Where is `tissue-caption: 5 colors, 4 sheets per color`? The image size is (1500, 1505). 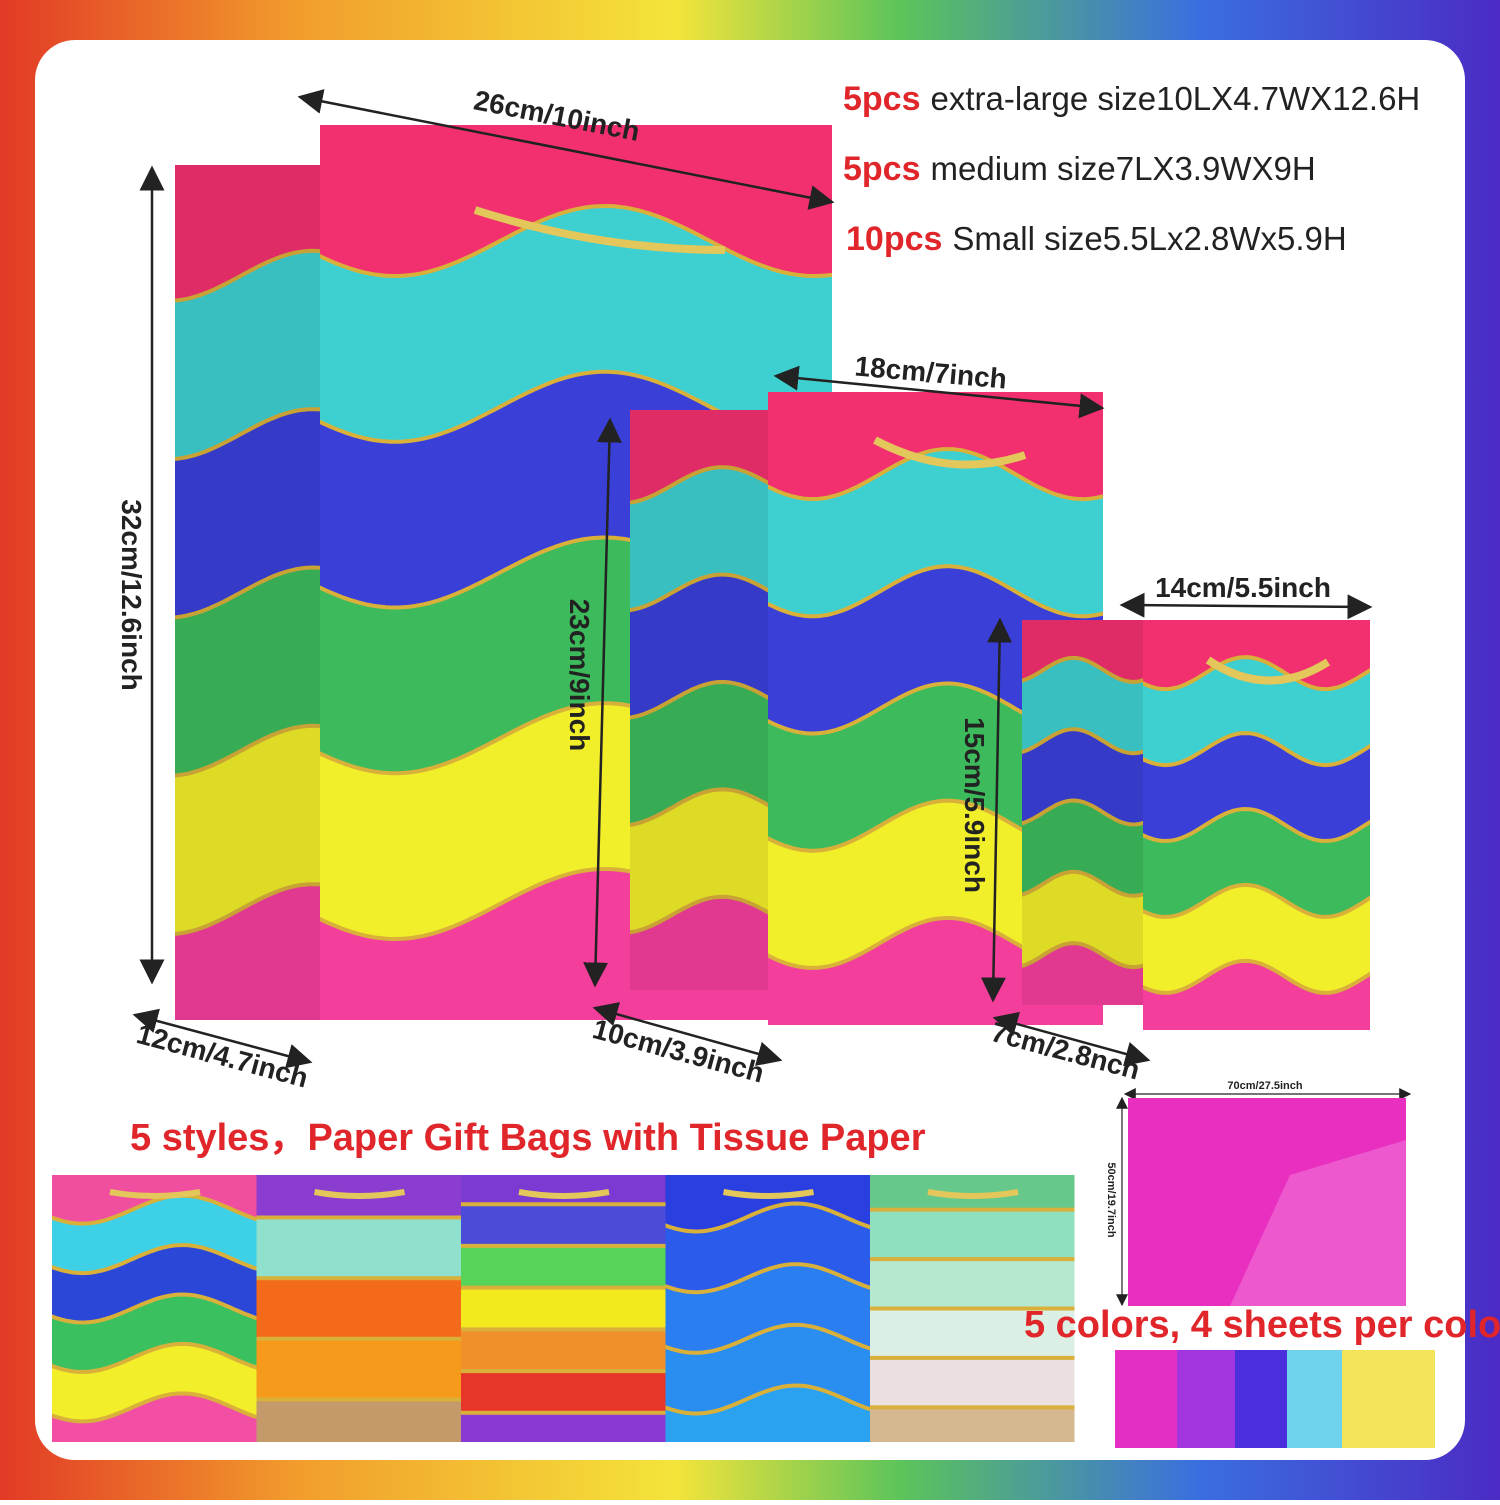 tissue-caption: 5 colors, 4 sheets per color is located at coordinates (1262, 1325).